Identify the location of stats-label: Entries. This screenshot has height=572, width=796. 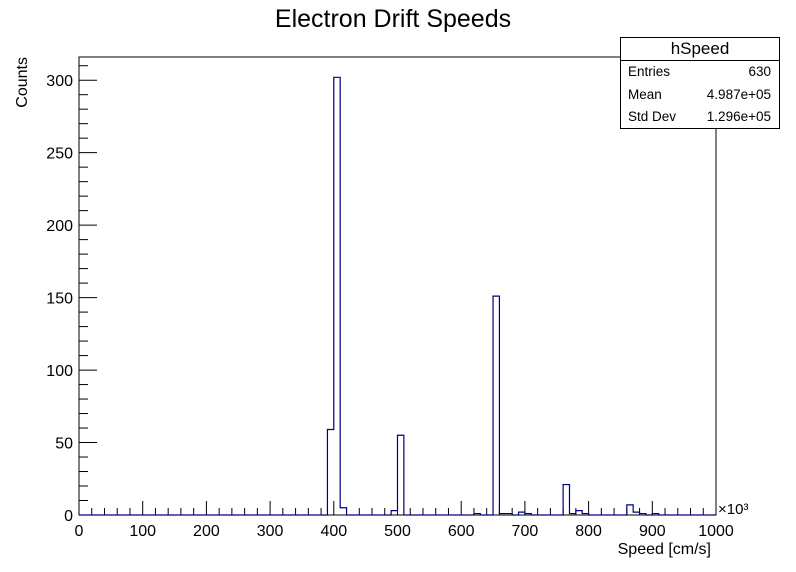
(649, 71).